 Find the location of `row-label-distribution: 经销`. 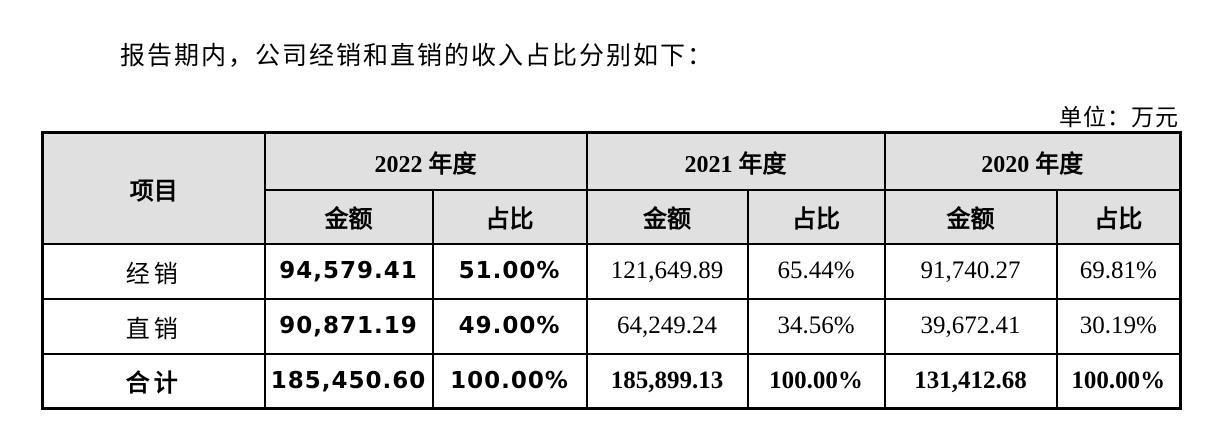

row-label-distribution: 经销 is located at coordinates (153, 271).